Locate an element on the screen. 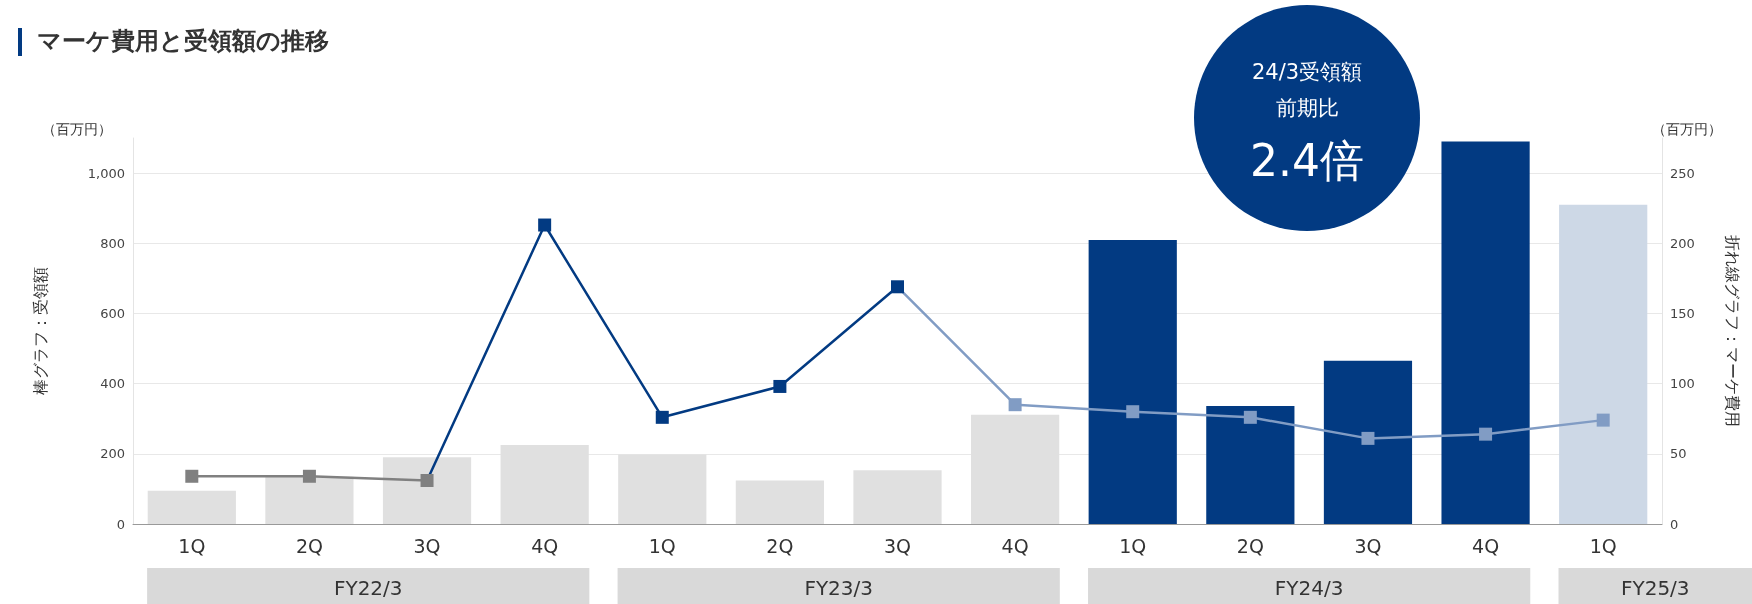  y-tick-label: 400 is located at coordinates (112, 384).